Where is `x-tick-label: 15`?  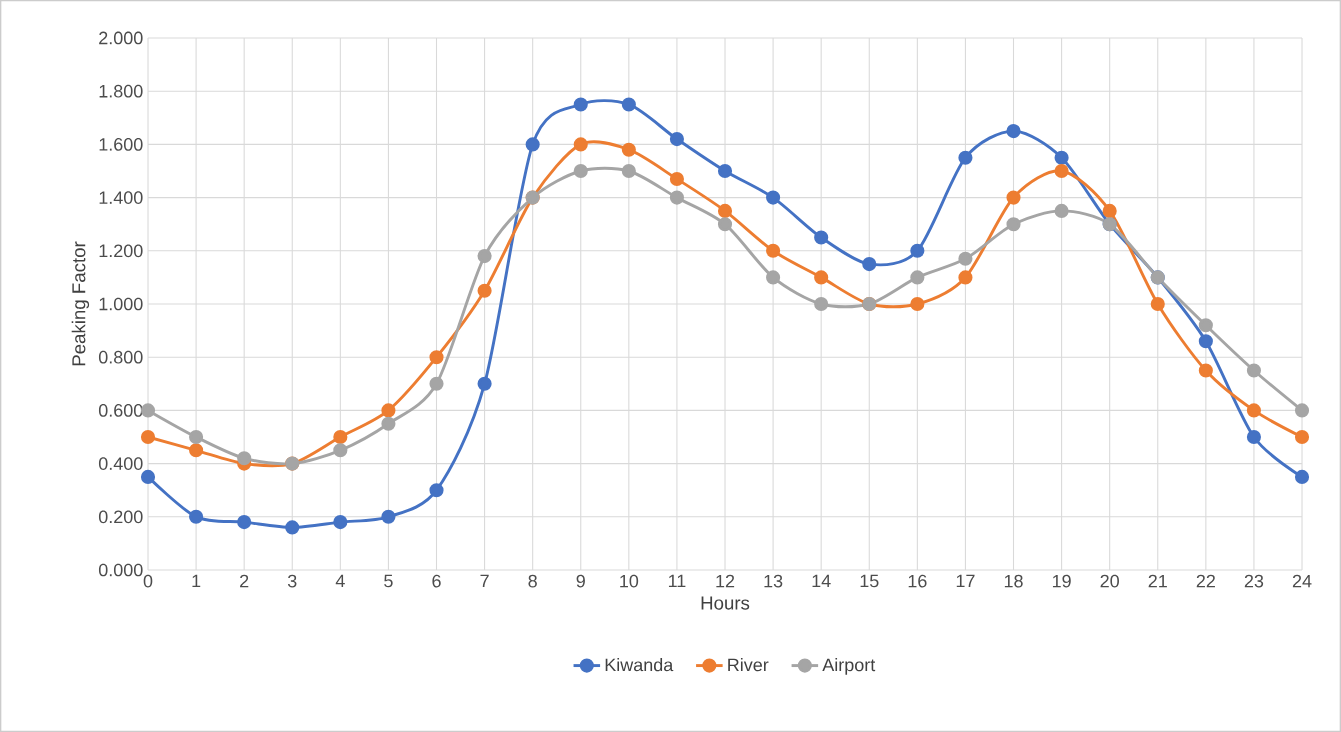 x-tick-label: 15 is located at coordinates (869, 581).